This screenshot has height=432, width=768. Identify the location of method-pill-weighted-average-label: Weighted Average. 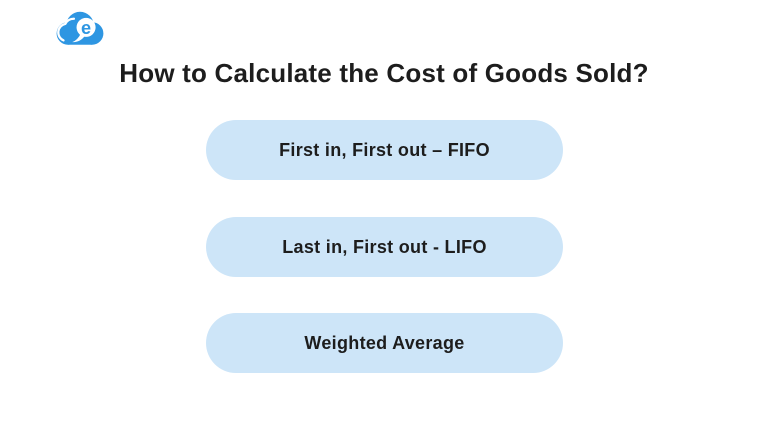
(384, 342).